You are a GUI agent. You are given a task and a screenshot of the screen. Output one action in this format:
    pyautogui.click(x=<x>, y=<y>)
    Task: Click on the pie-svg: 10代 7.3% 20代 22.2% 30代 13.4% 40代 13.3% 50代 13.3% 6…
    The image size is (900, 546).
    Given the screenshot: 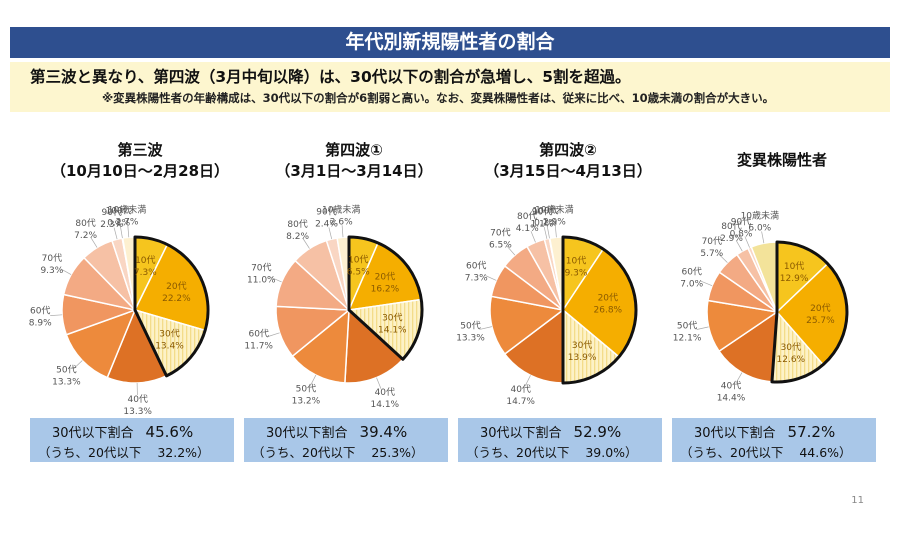 What is the action you would take?
    pyautogui.click(x=119, y=310)
    